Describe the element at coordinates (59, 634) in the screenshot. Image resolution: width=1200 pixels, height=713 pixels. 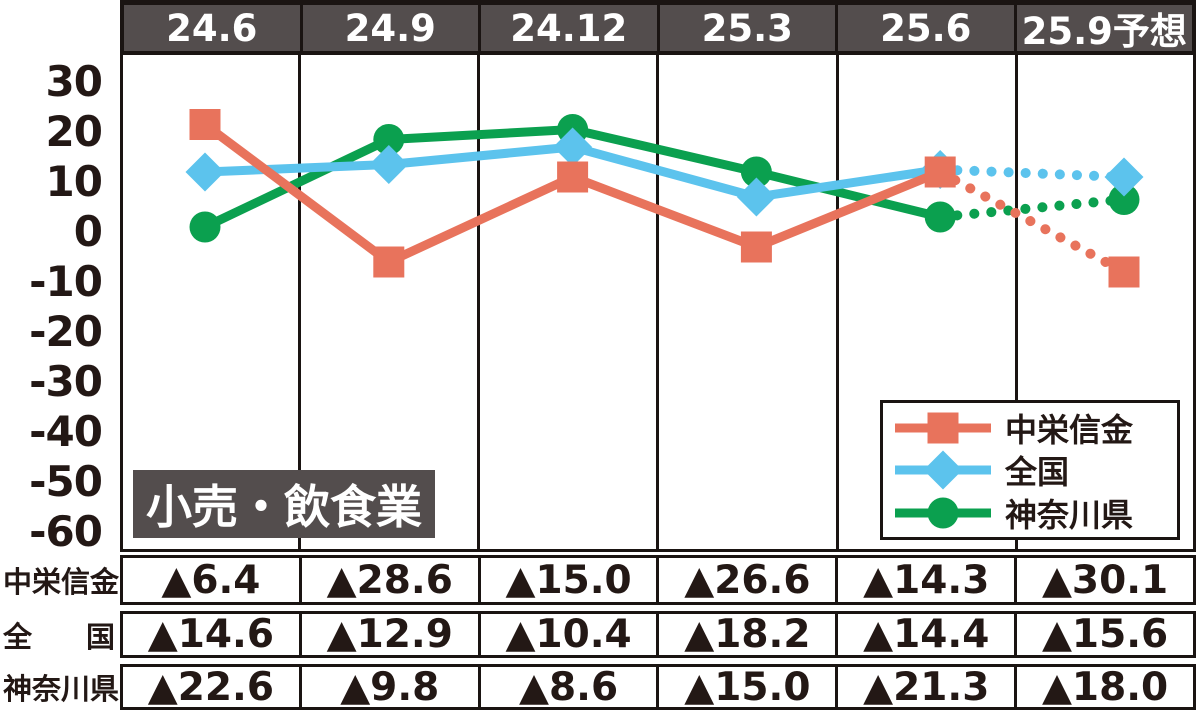
I see `table-row-label-zenkoku: 全国` at that location.